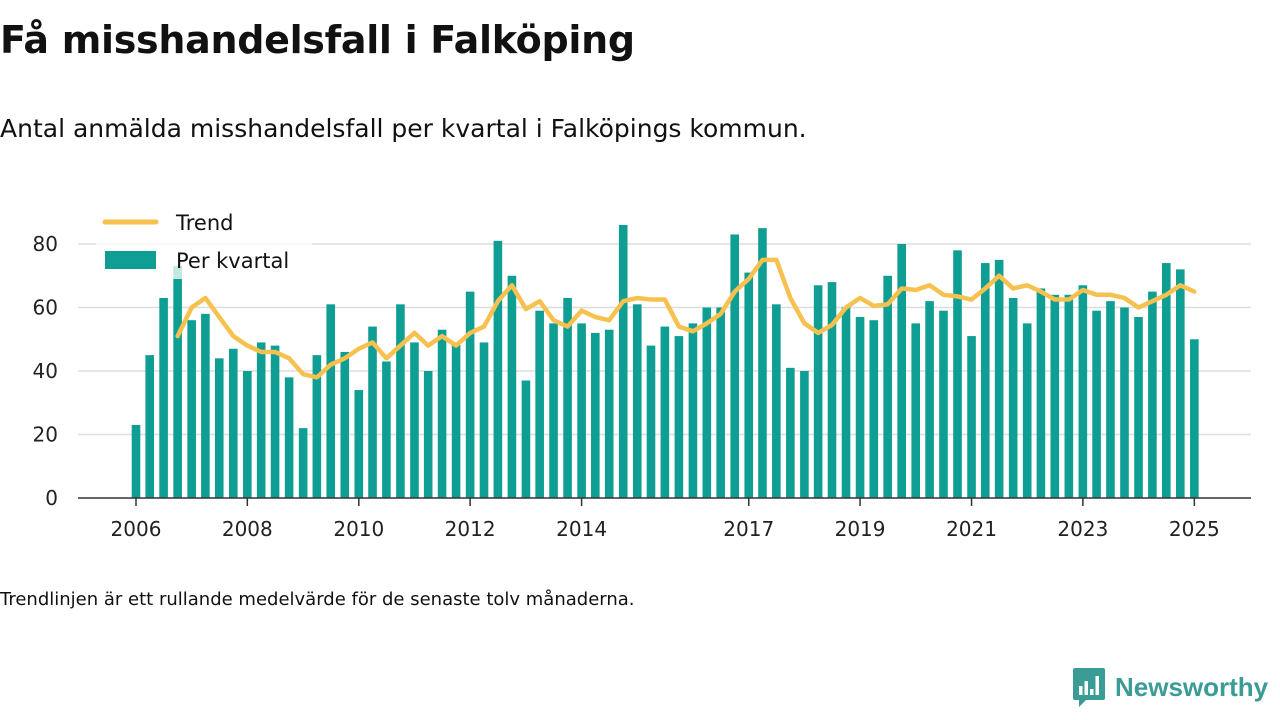 The image size is (1280, 720). Describe the element at coordinates (204, 242) in the screenshot. I see `legend: Trend Per kvartal` at that location.